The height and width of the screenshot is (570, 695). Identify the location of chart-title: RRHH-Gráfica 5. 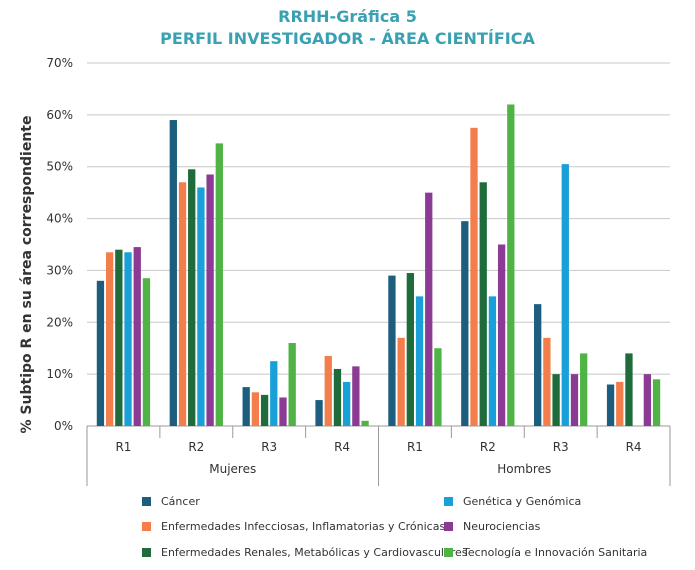
(347, 16).